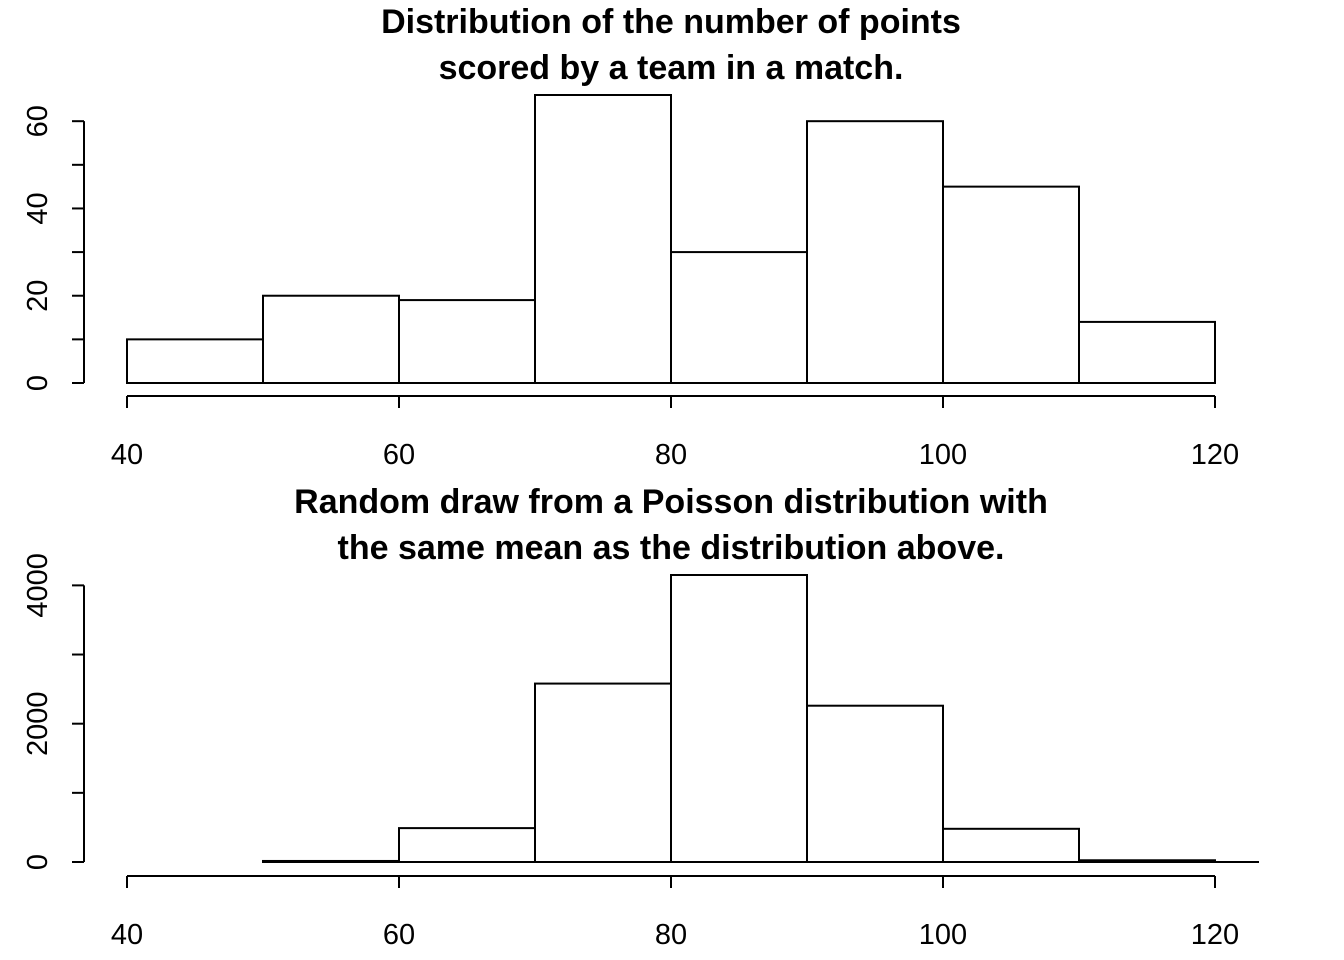  I want to click on chart-title-line-1: Distribution of the number of points, so click(671, 22).